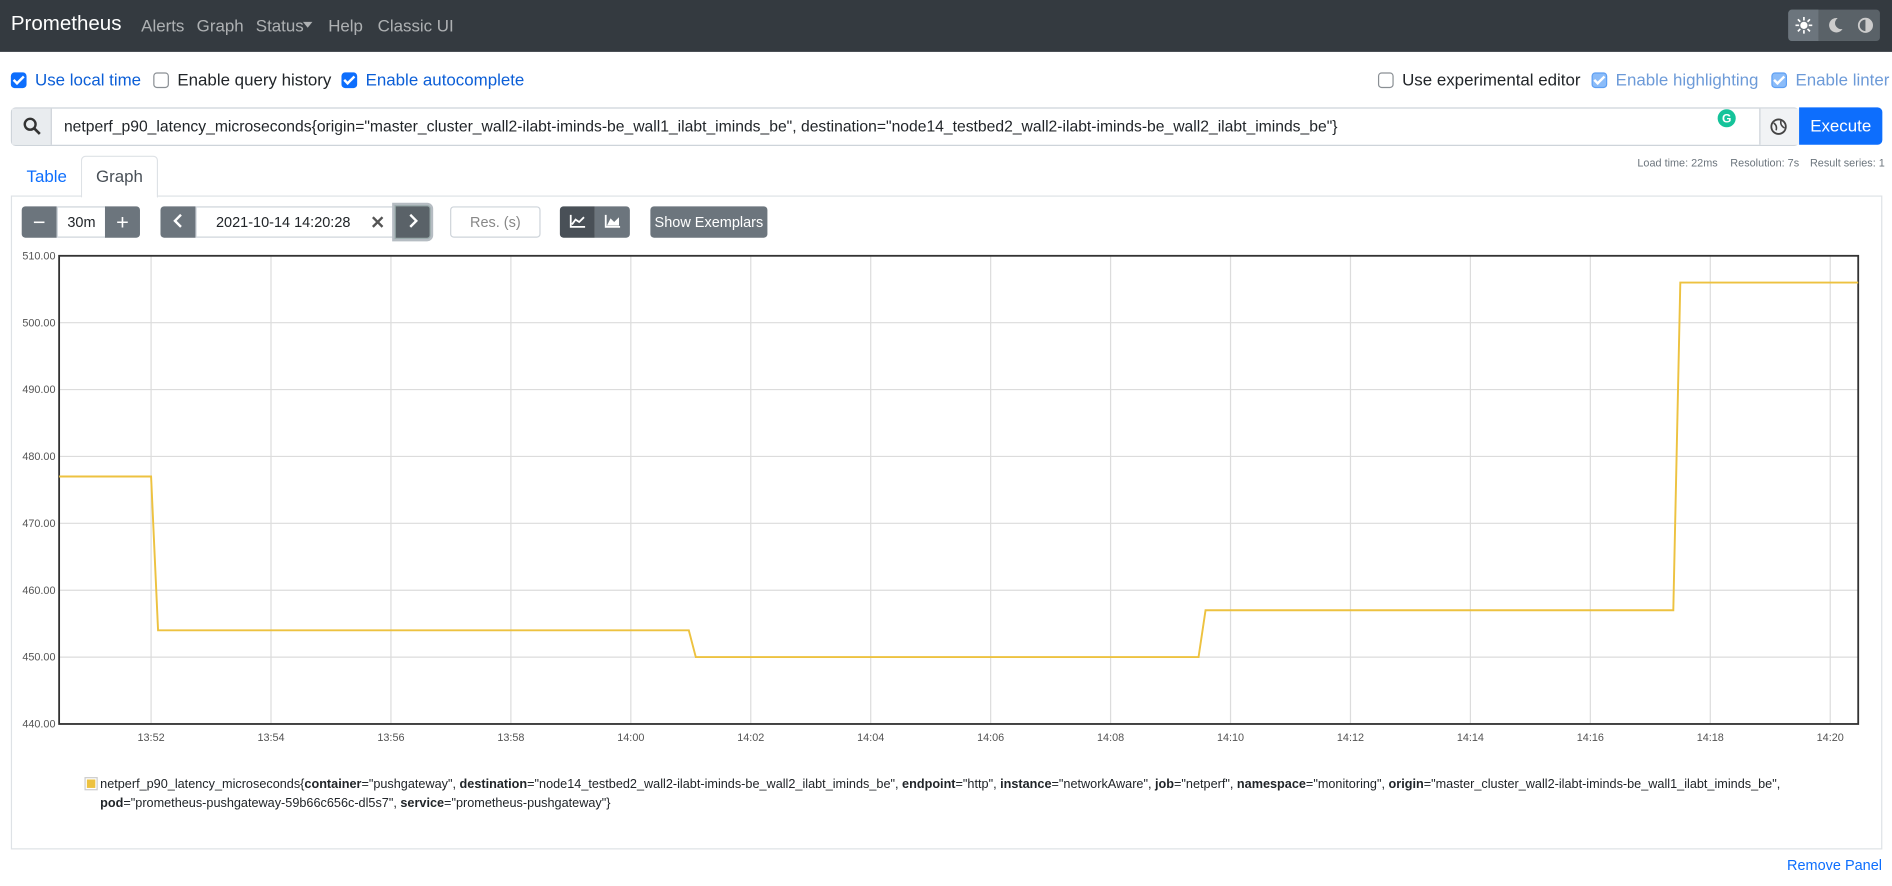  Describe the element at coordinates (1835, 25) in the screenshot. I see `moon-icon` at that location.